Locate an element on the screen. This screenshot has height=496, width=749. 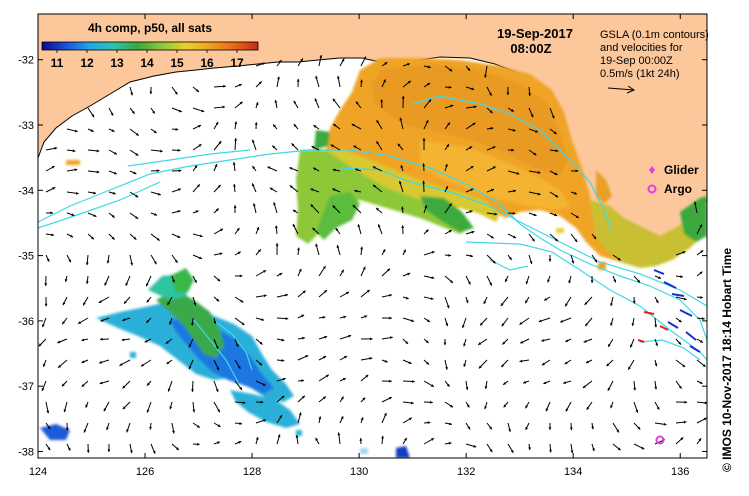
argo-float-marker is located at coordinates (660, 440).